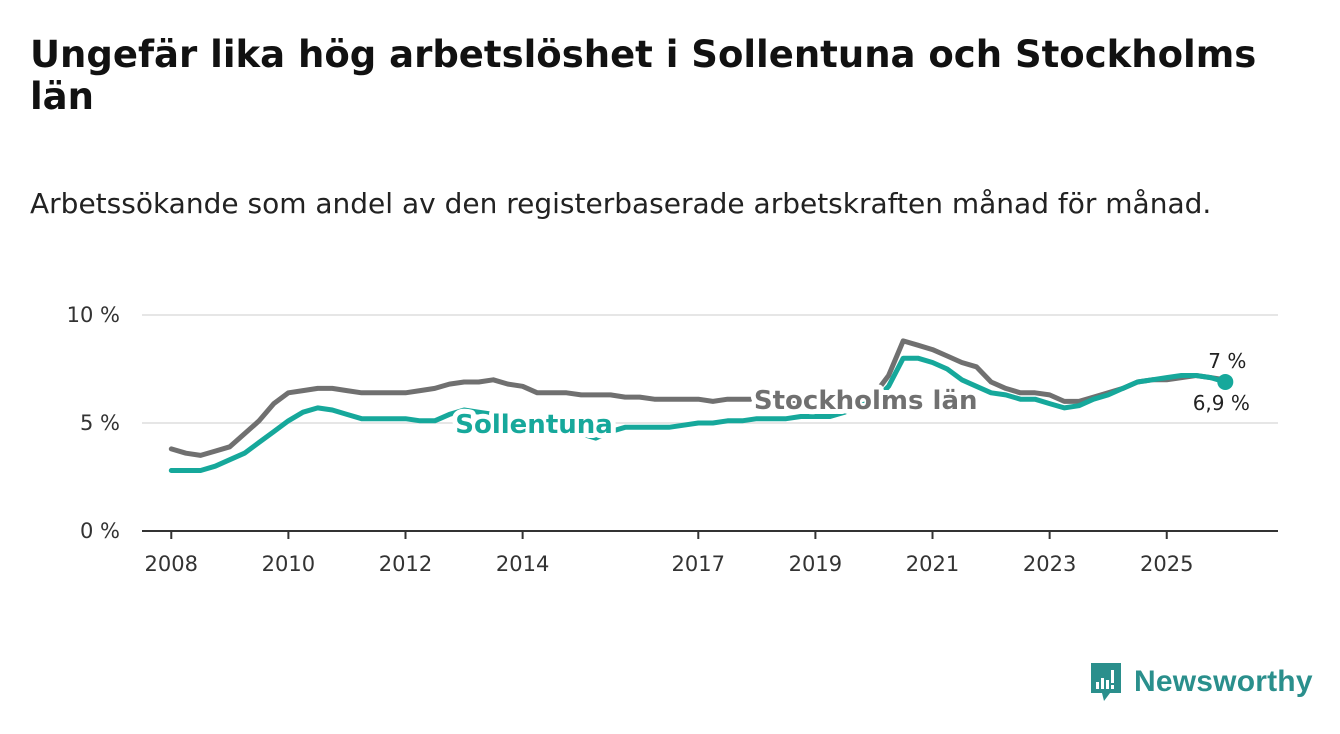 The height and width of the screenshot is (734, 1340). I want to click on x-axis: 2008 2010 2012 2014 2017 2019 2021 2023 2025, so click(669, 553).